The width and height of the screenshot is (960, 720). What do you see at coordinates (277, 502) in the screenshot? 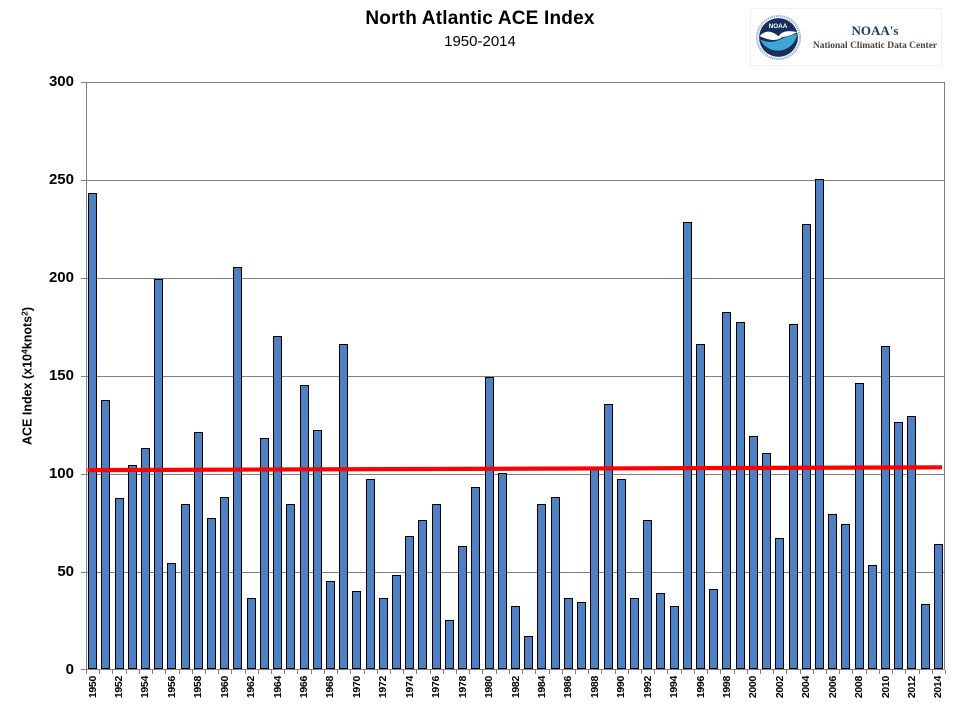
I see `bar-1964` at bounding box center [277, 502].